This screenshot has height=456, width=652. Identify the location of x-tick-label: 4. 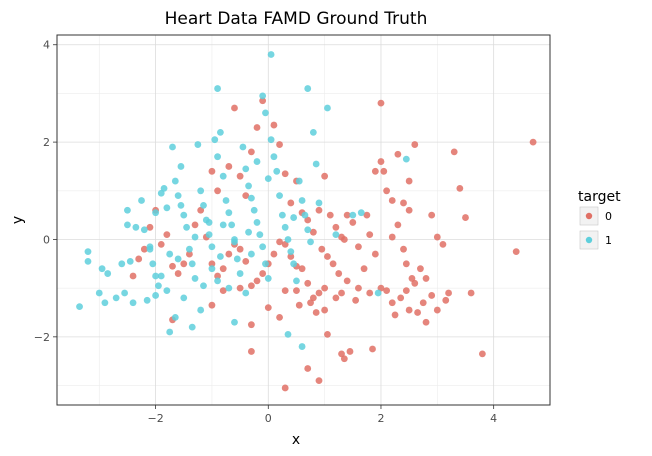
(493, 418).